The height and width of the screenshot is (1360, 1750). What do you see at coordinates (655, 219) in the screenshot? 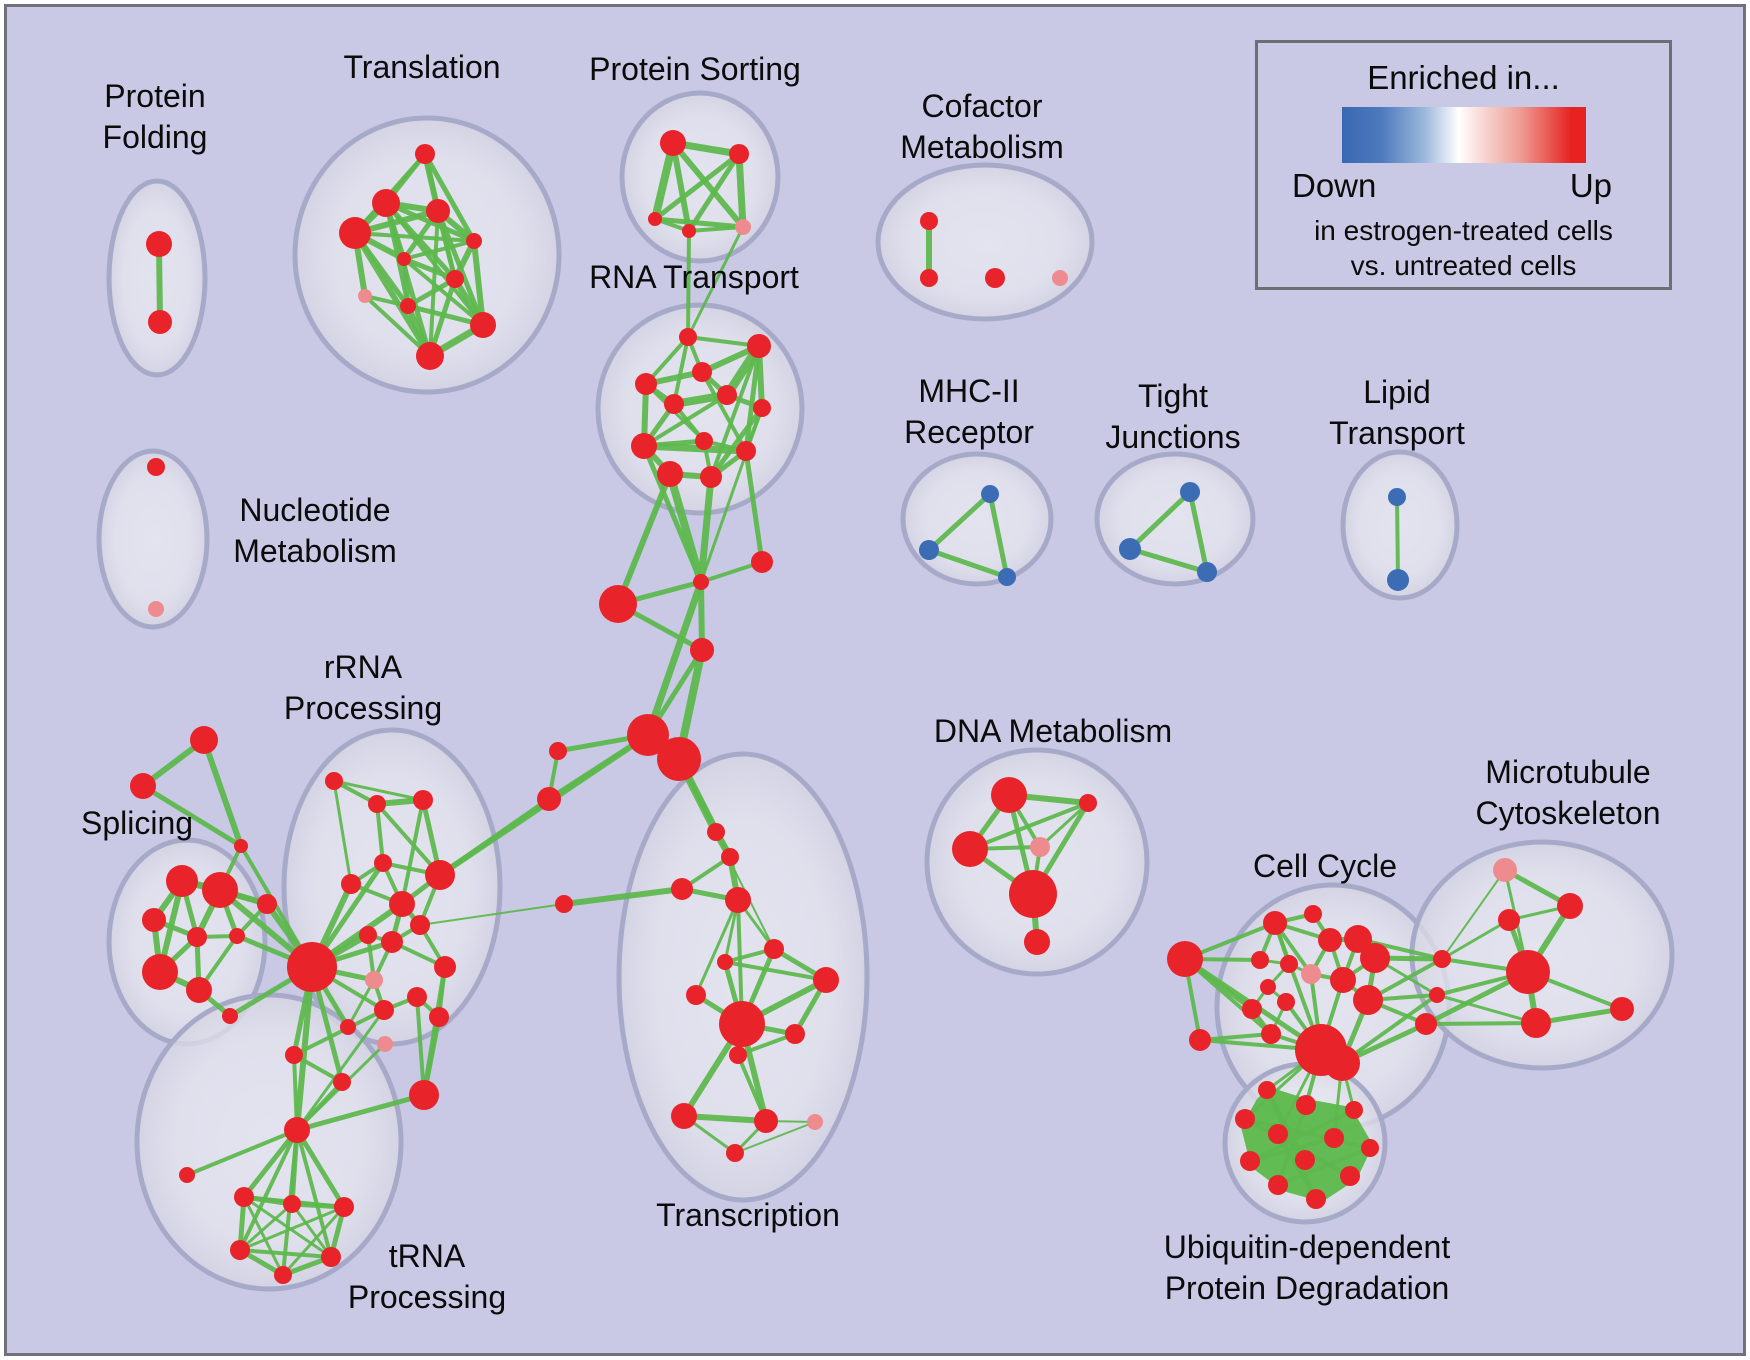
I see `network-node-PS3` at bounding box center [655, 219].